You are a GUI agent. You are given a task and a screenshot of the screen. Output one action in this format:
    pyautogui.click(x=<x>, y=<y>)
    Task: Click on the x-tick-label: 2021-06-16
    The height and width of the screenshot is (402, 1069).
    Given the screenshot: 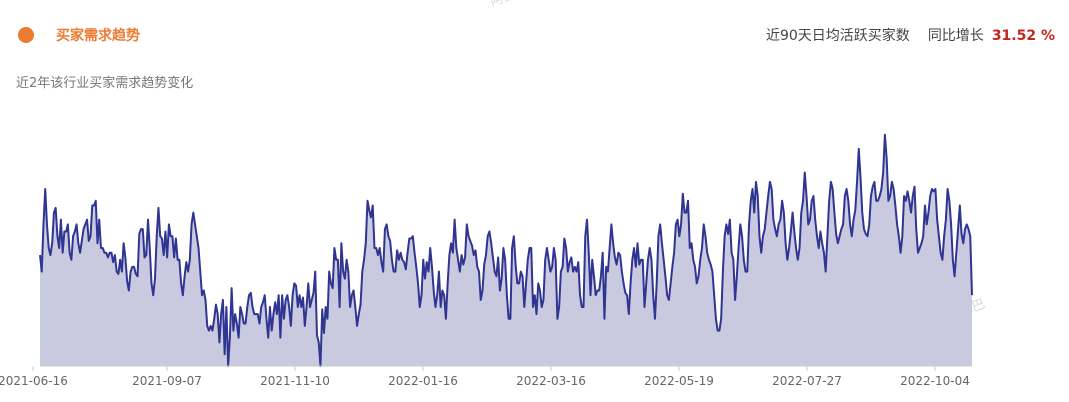 What is the action you would take?
    pyautogui.click(x=34, y=381)
    